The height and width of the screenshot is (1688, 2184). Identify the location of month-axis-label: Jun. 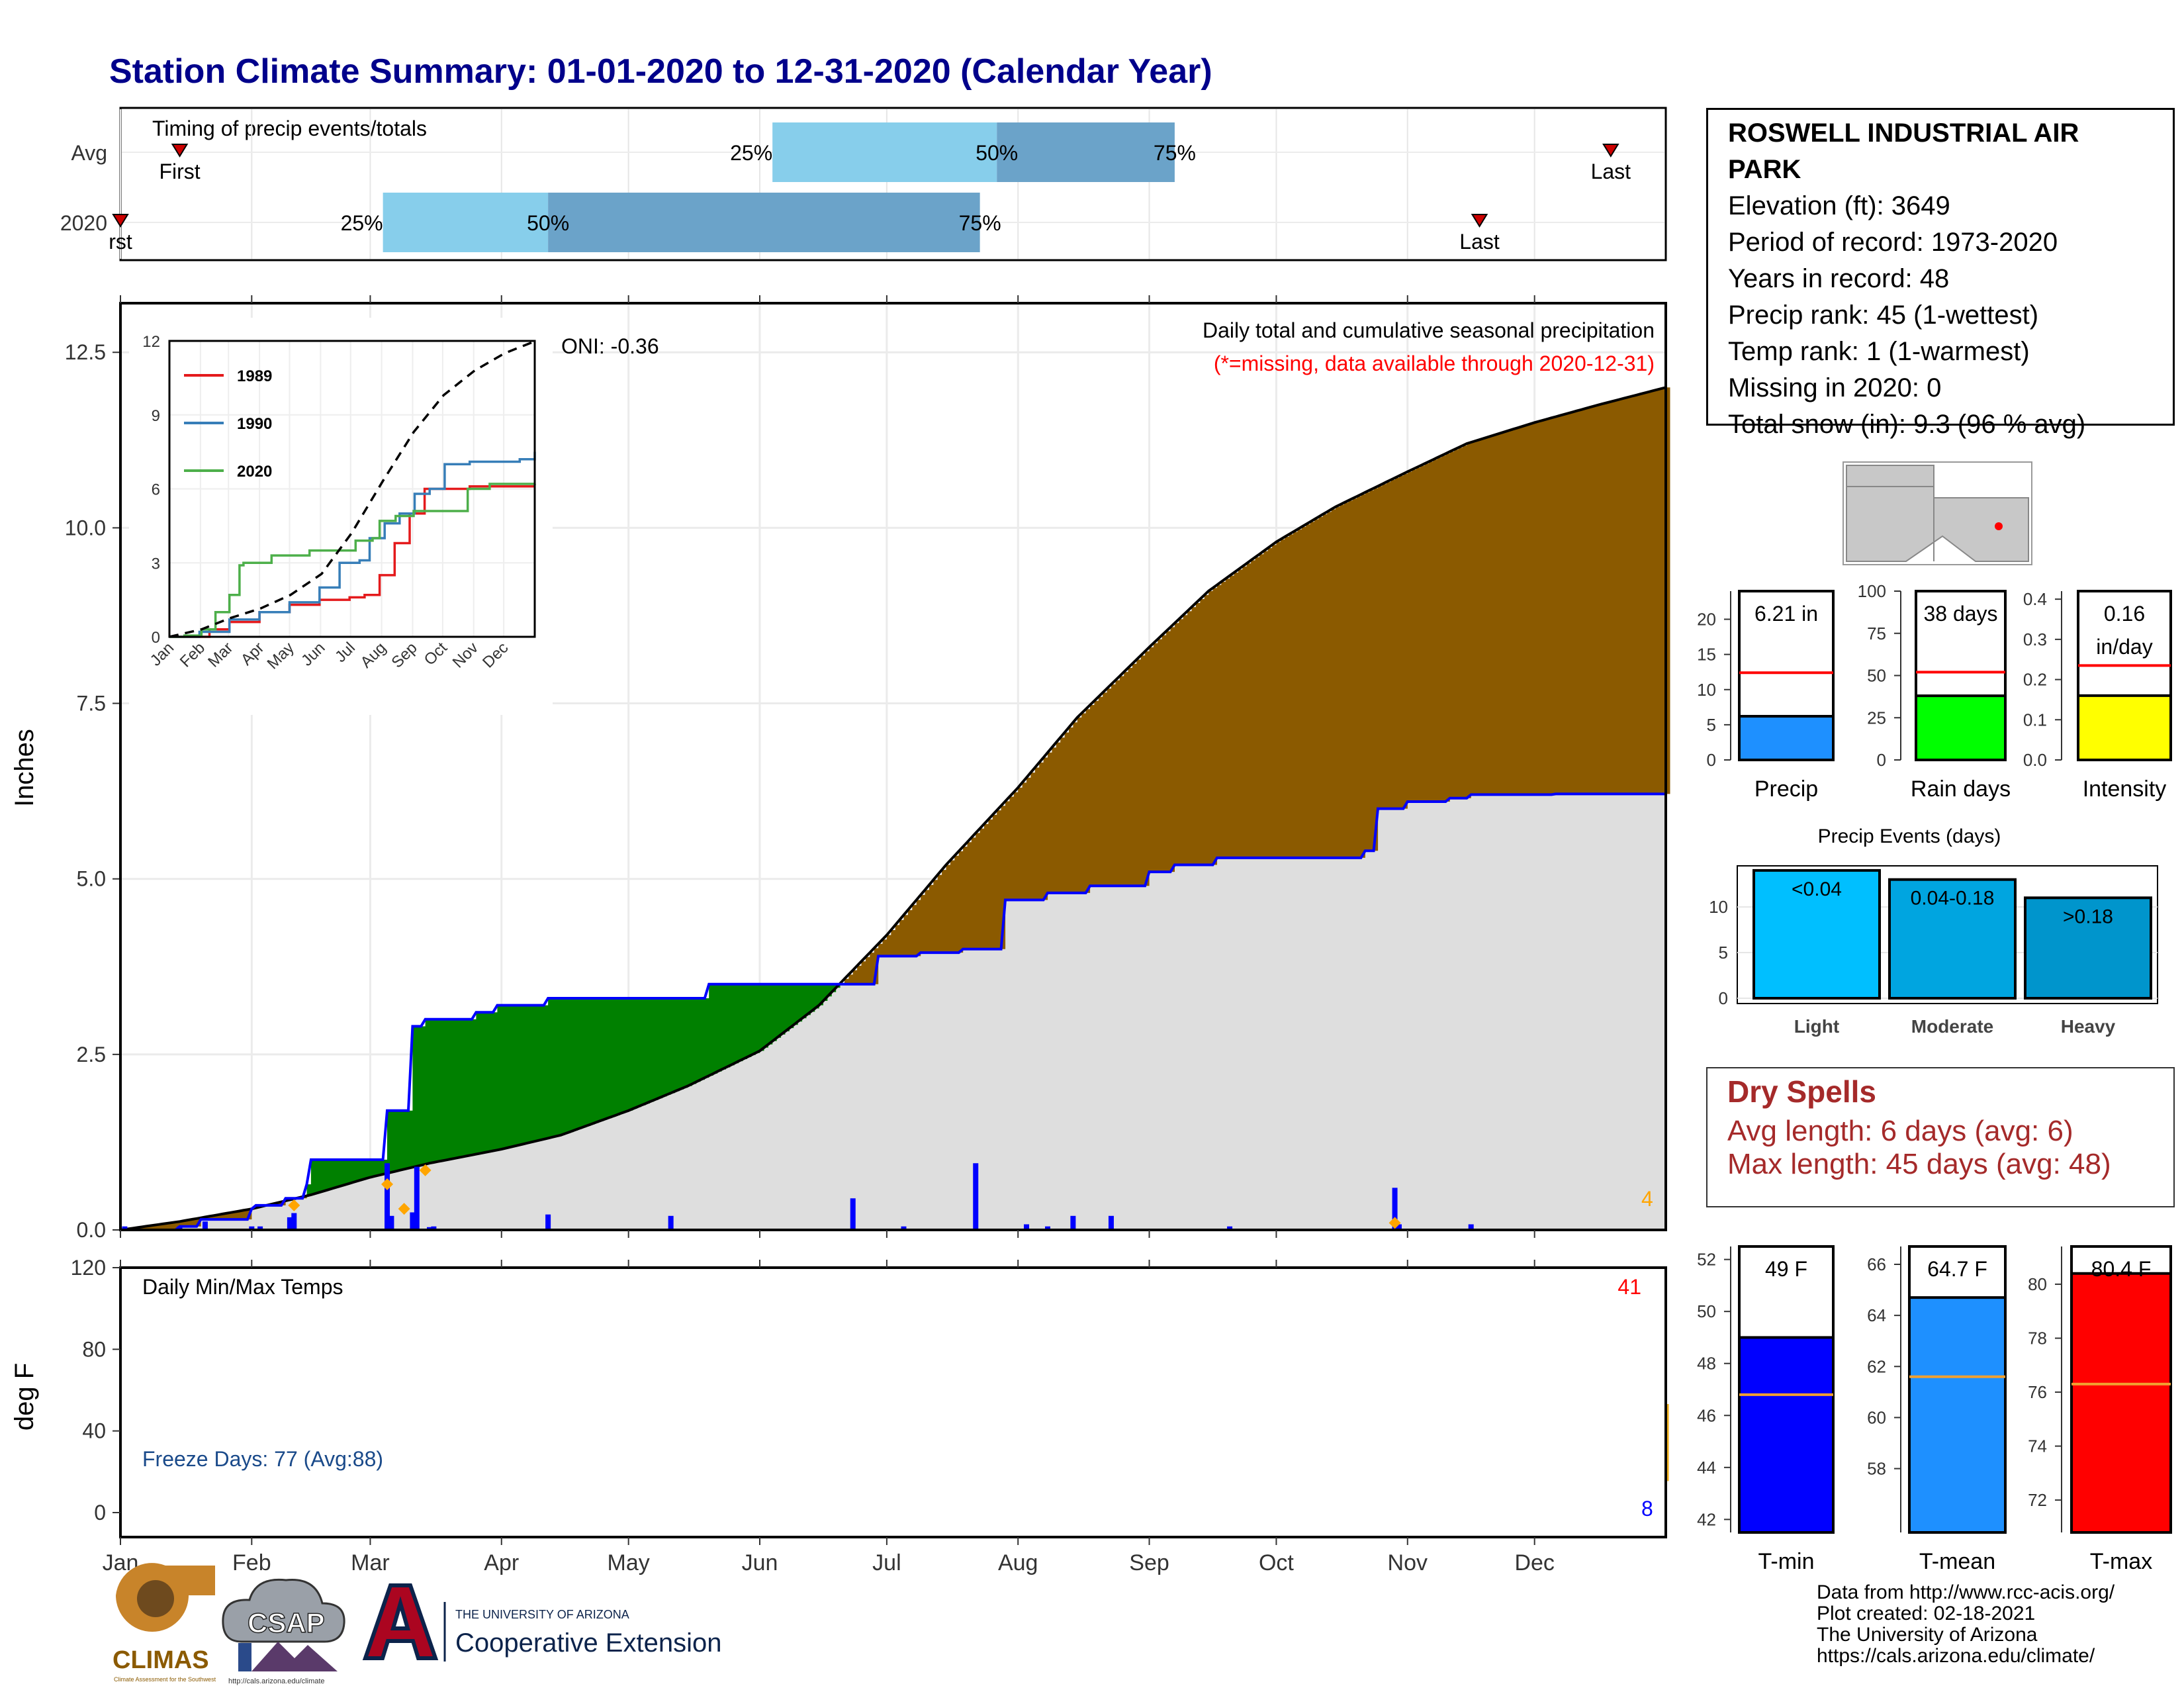
(760, 1562).